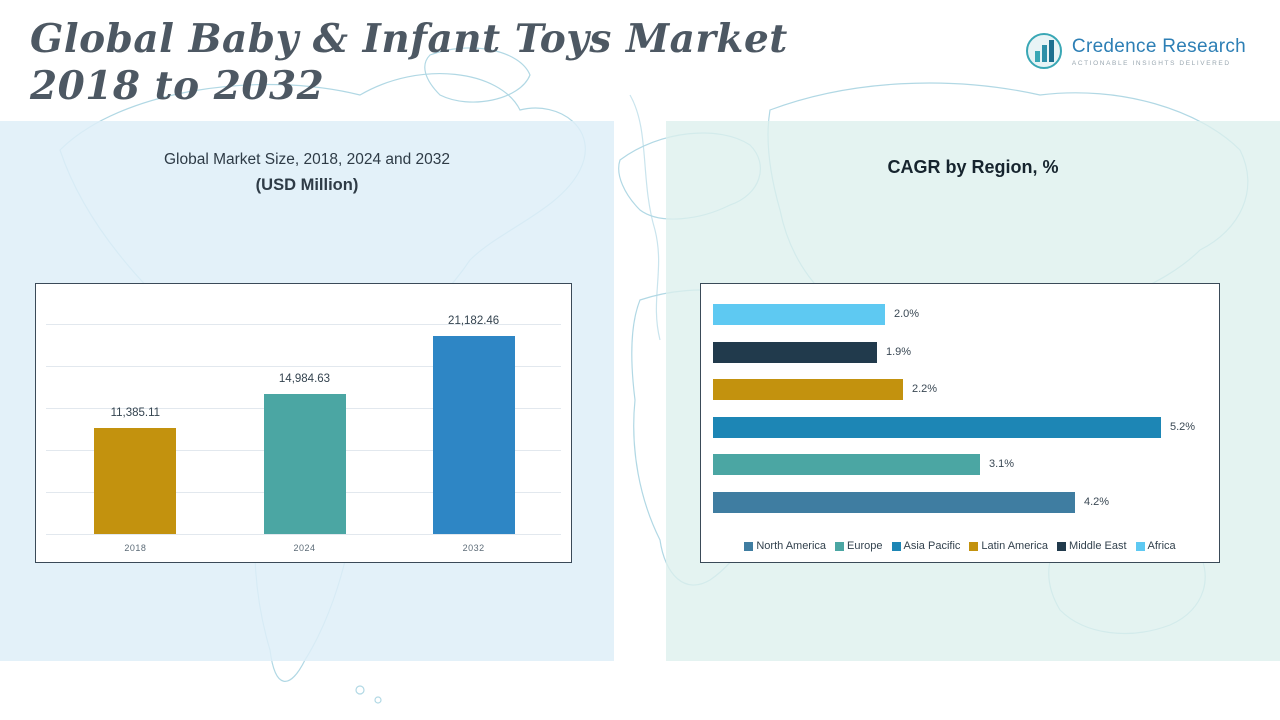 This screenshot has width=1280, height=720. Describe the element at coordinates (925, 389) in the screenshot. I see `cagr-value-label: 2.2%` at that location.